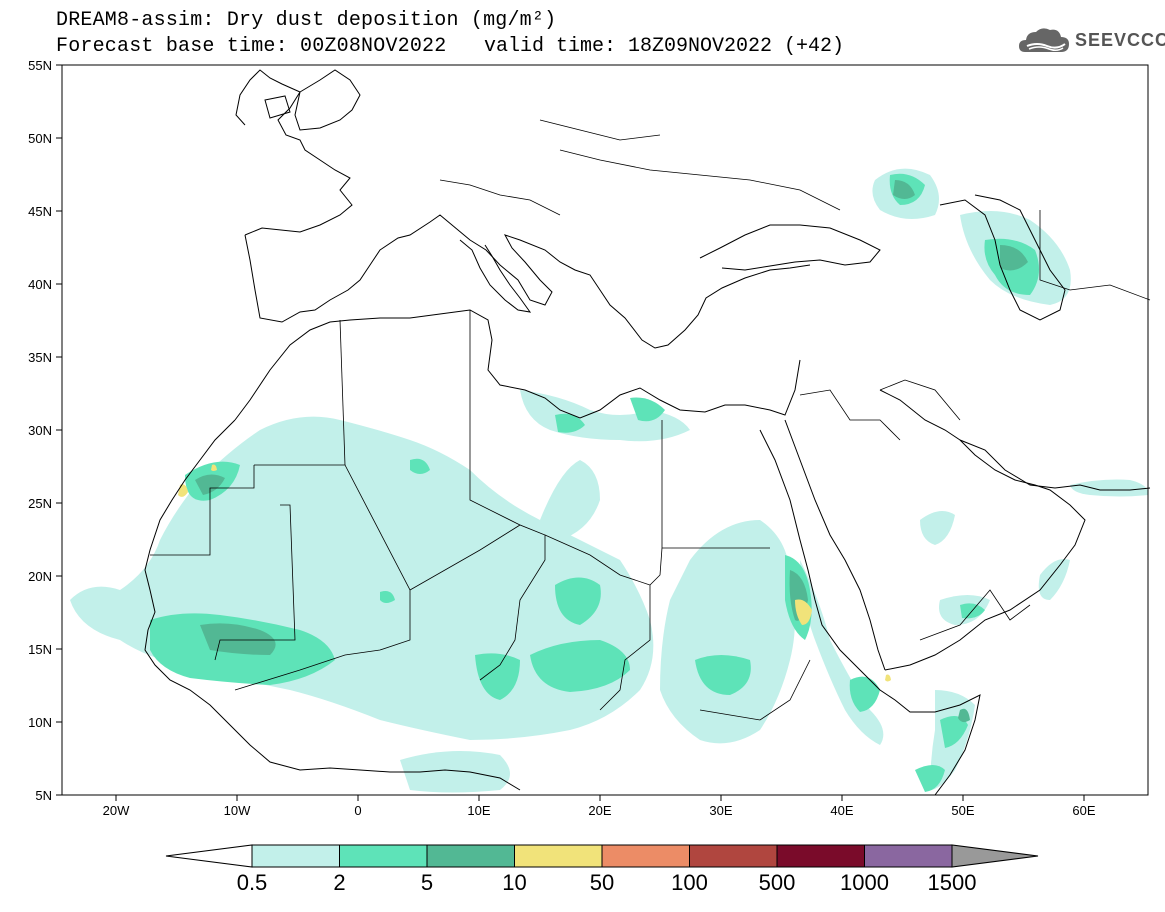 Image resolution: width=1165 pixels, height=912 pixels. Describe the element at coordinates (40, 430) in the screenshot. I see `lat-tick-label: 30N` at that location.